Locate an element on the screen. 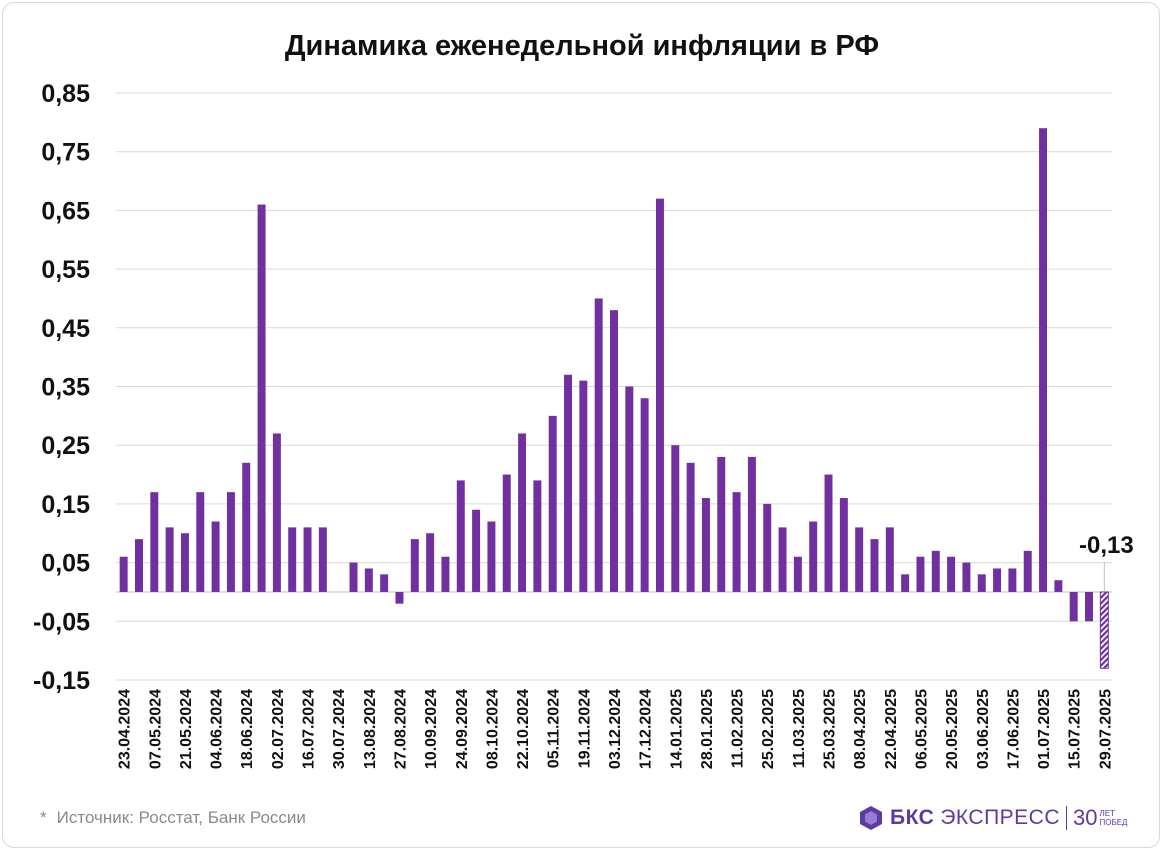 The width and height of the screenshot is (1164, 852). x-tick-label: 22.04.2025 is located at coordinates (891, 729).